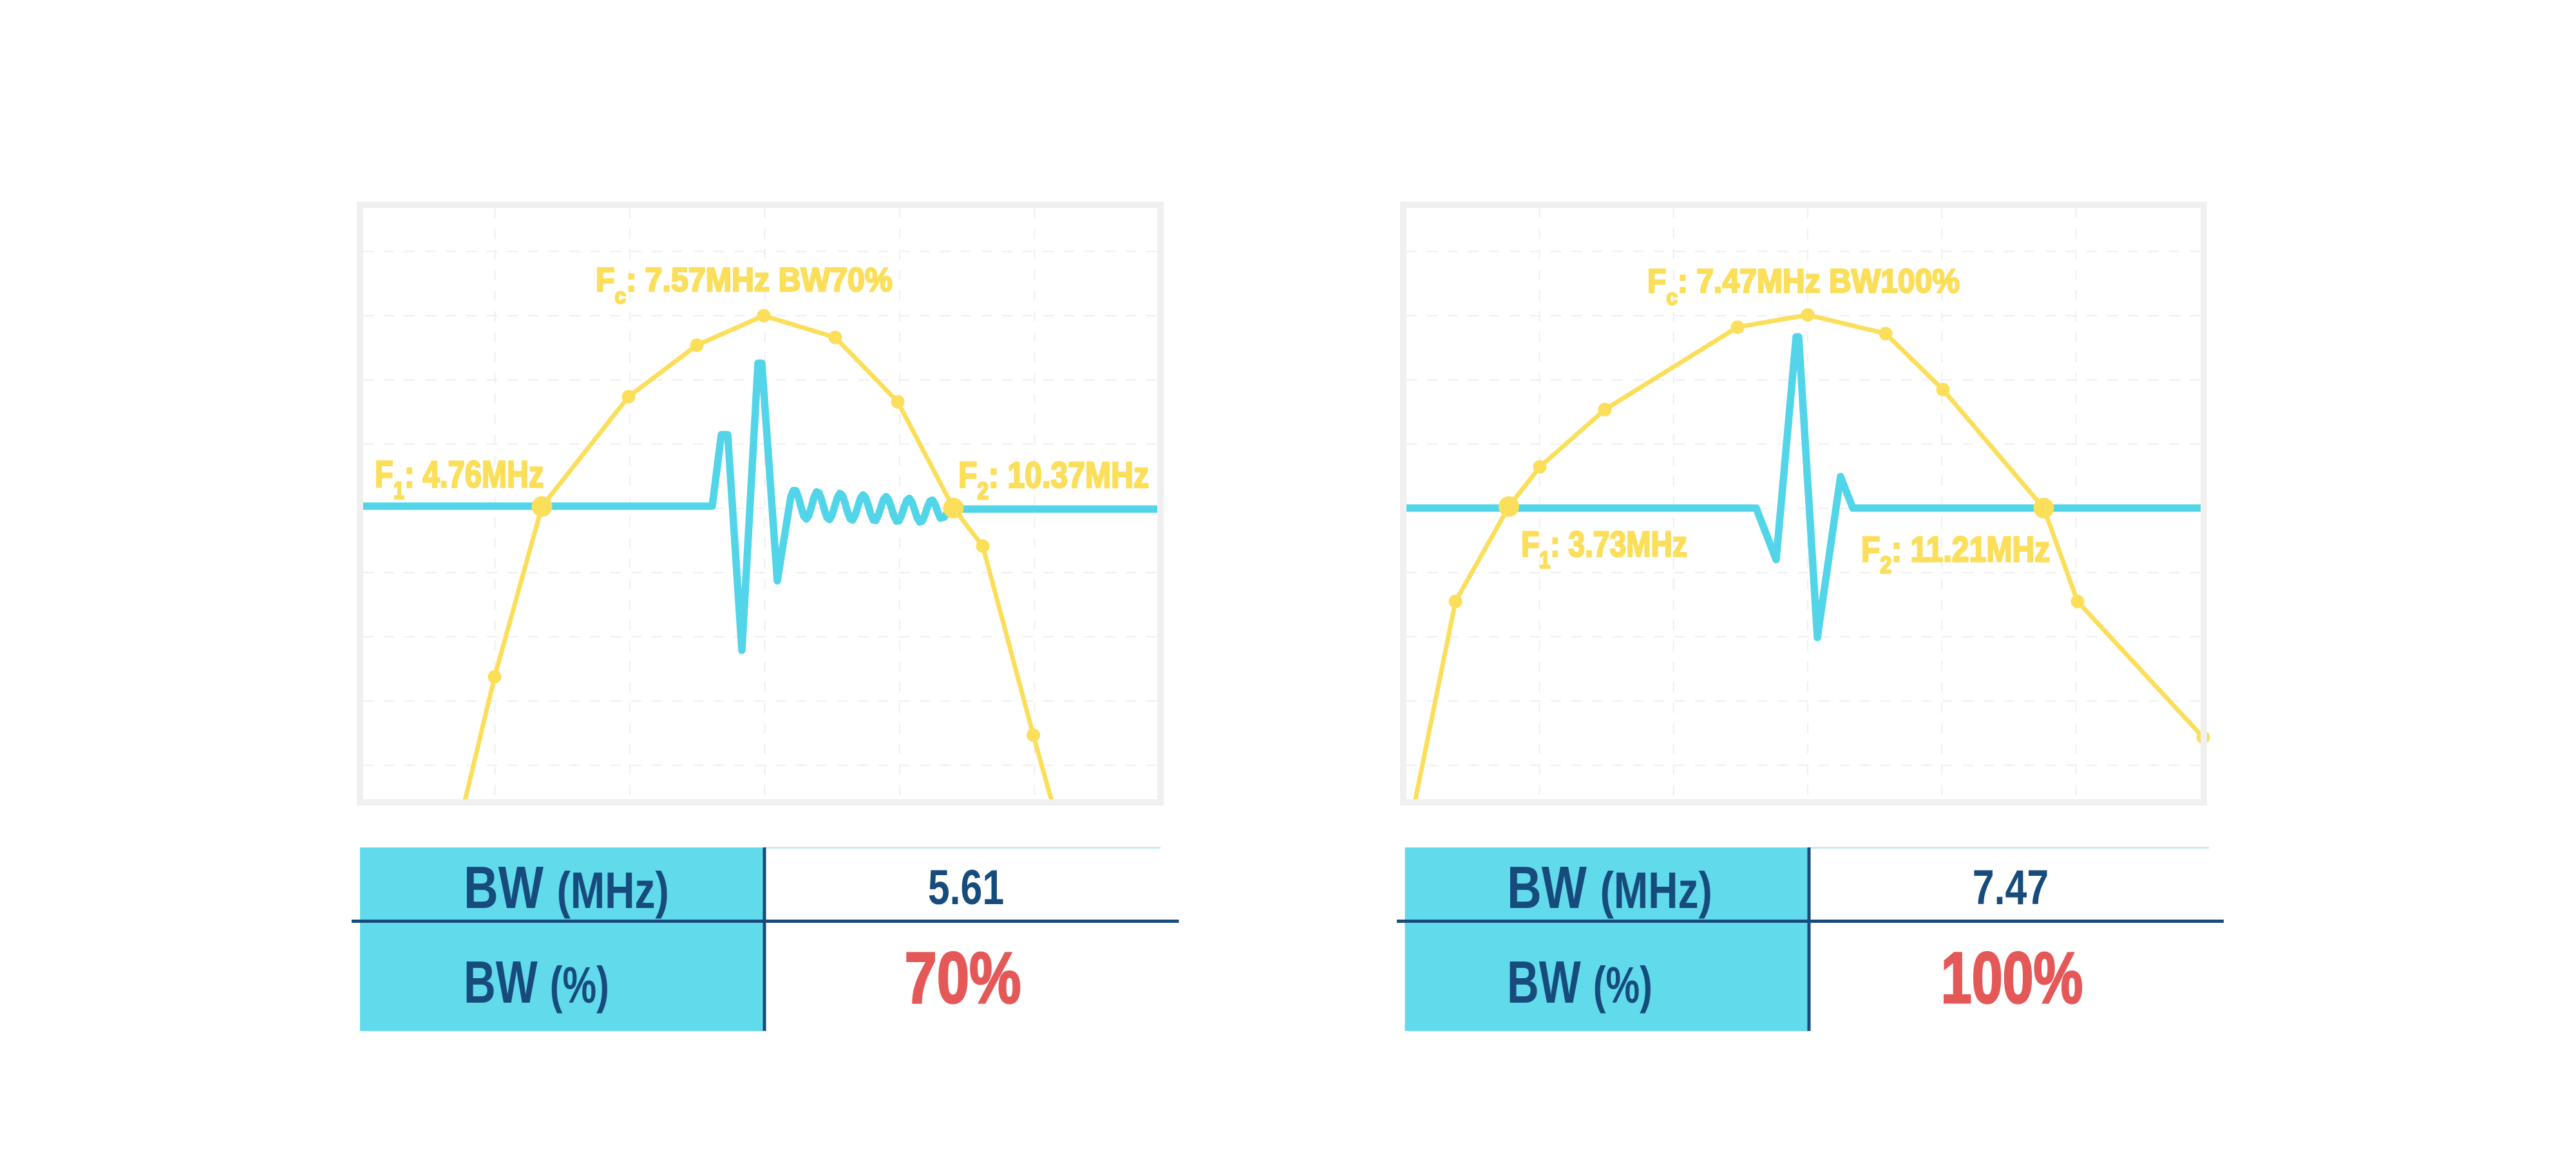 Image resolution: width=2576 pixels, height=1154 pixels. I want to click on svg-text: F2: 11.21MHz, so click(1956, 554).